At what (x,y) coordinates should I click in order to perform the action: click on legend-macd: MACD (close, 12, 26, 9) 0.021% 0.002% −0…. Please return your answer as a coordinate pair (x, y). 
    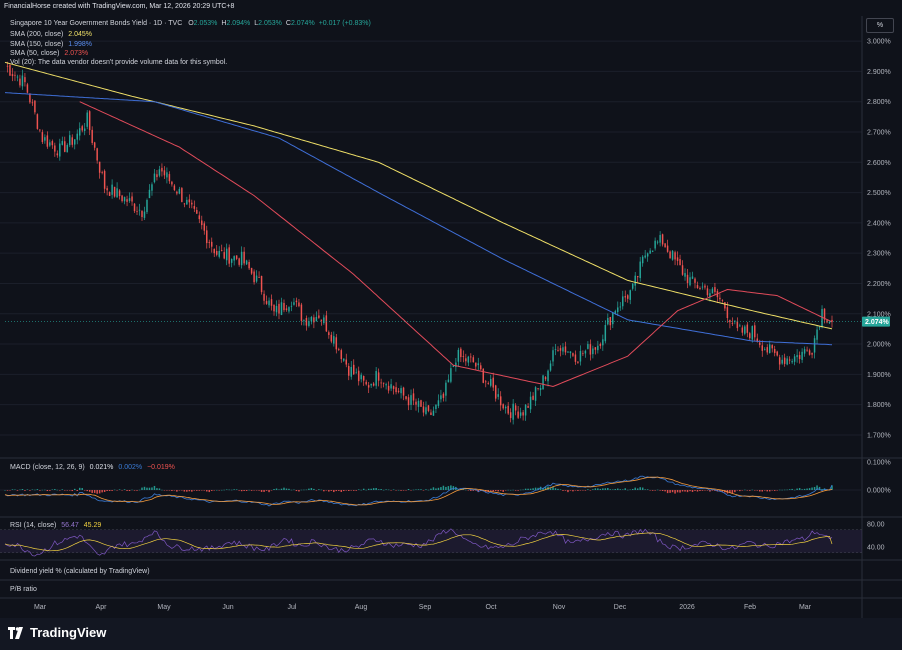
    Looking at the image, I should click on (92, 467).